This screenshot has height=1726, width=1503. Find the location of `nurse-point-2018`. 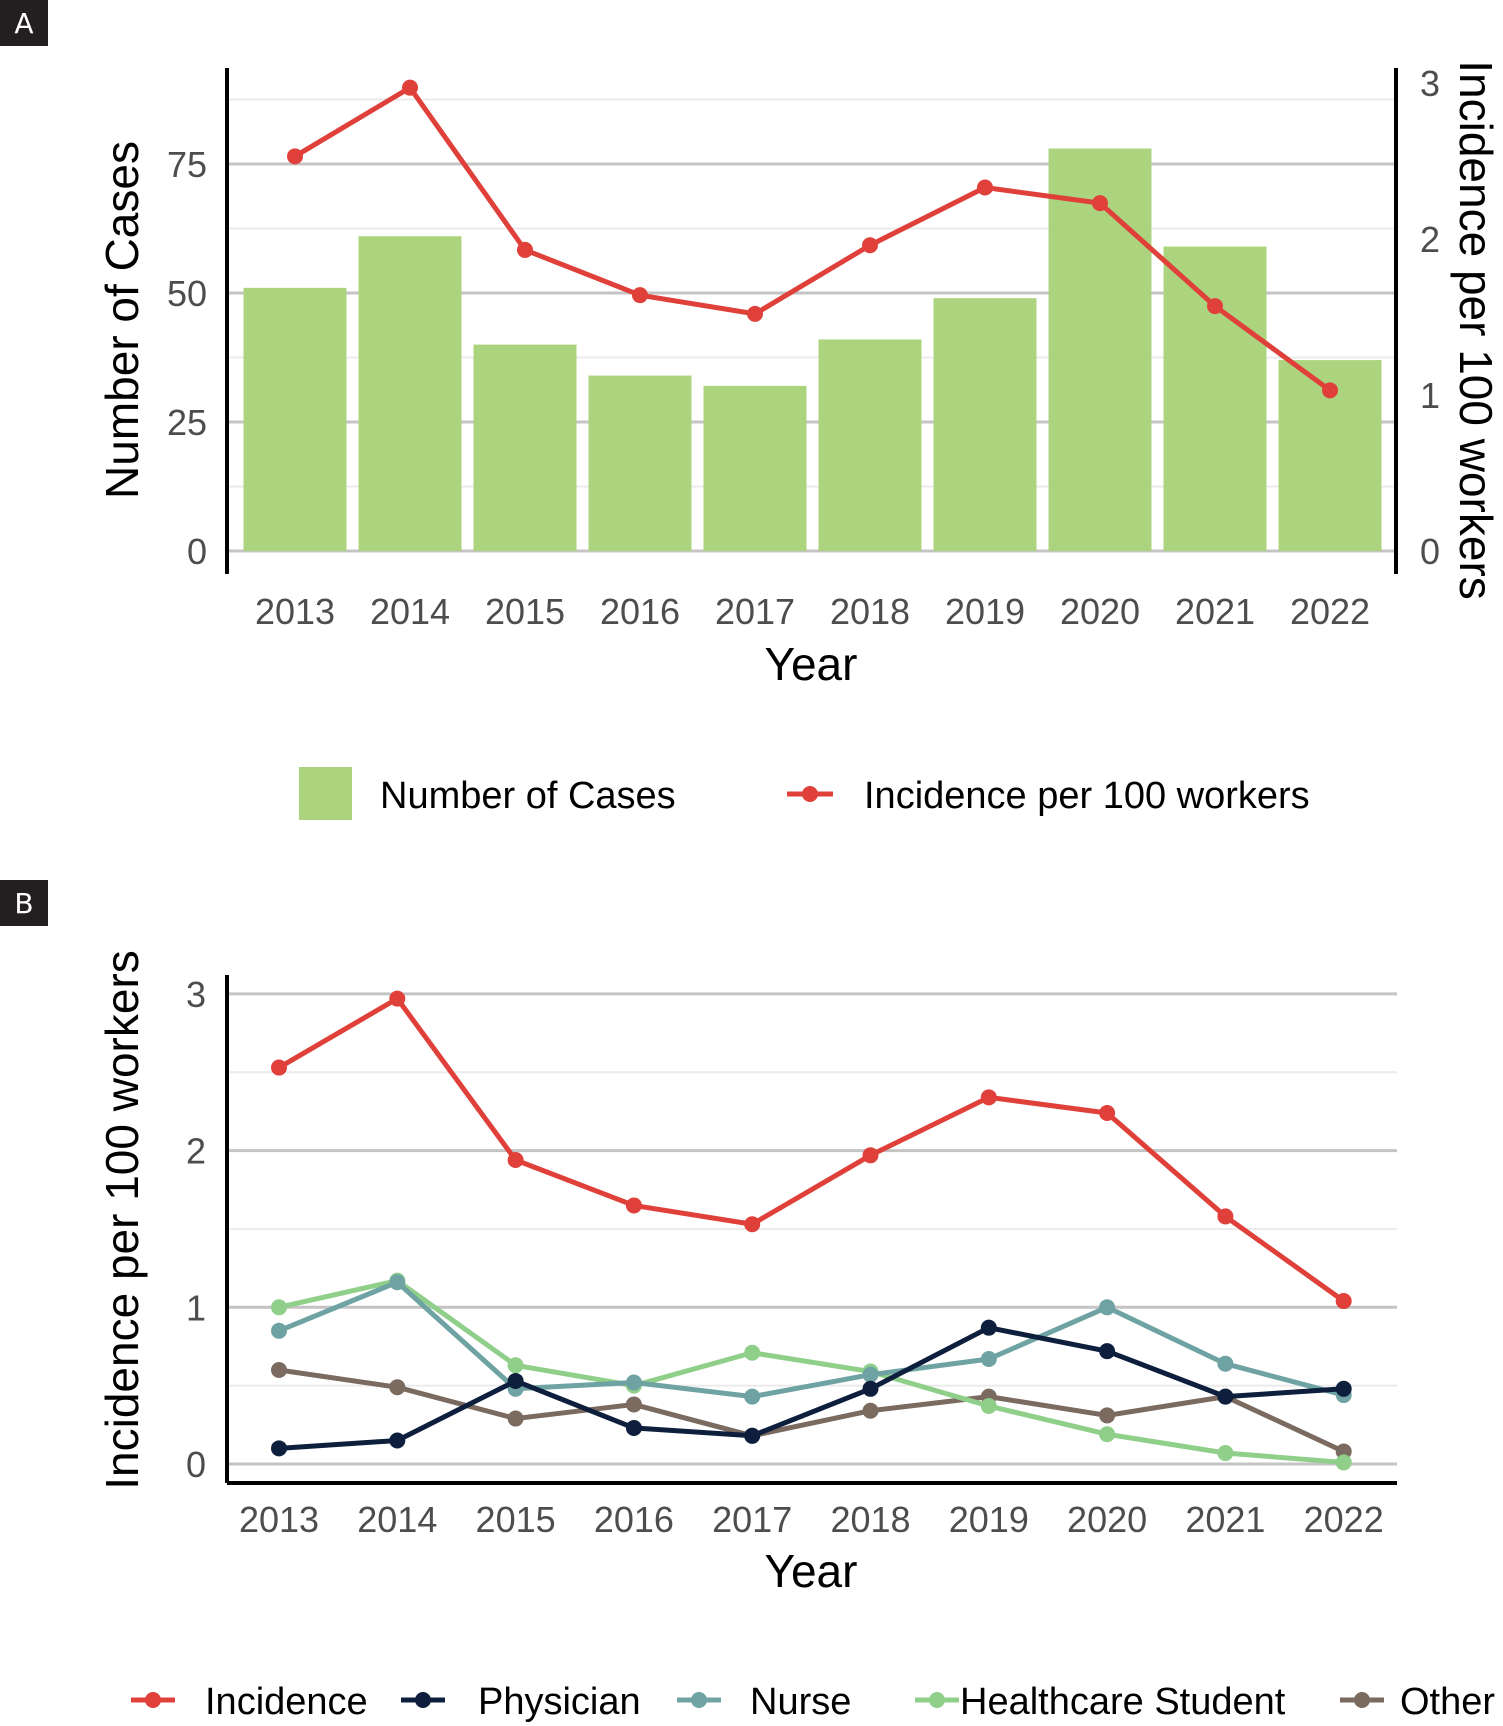

nurse-point-2018 is located at coordinates (870, 1374).